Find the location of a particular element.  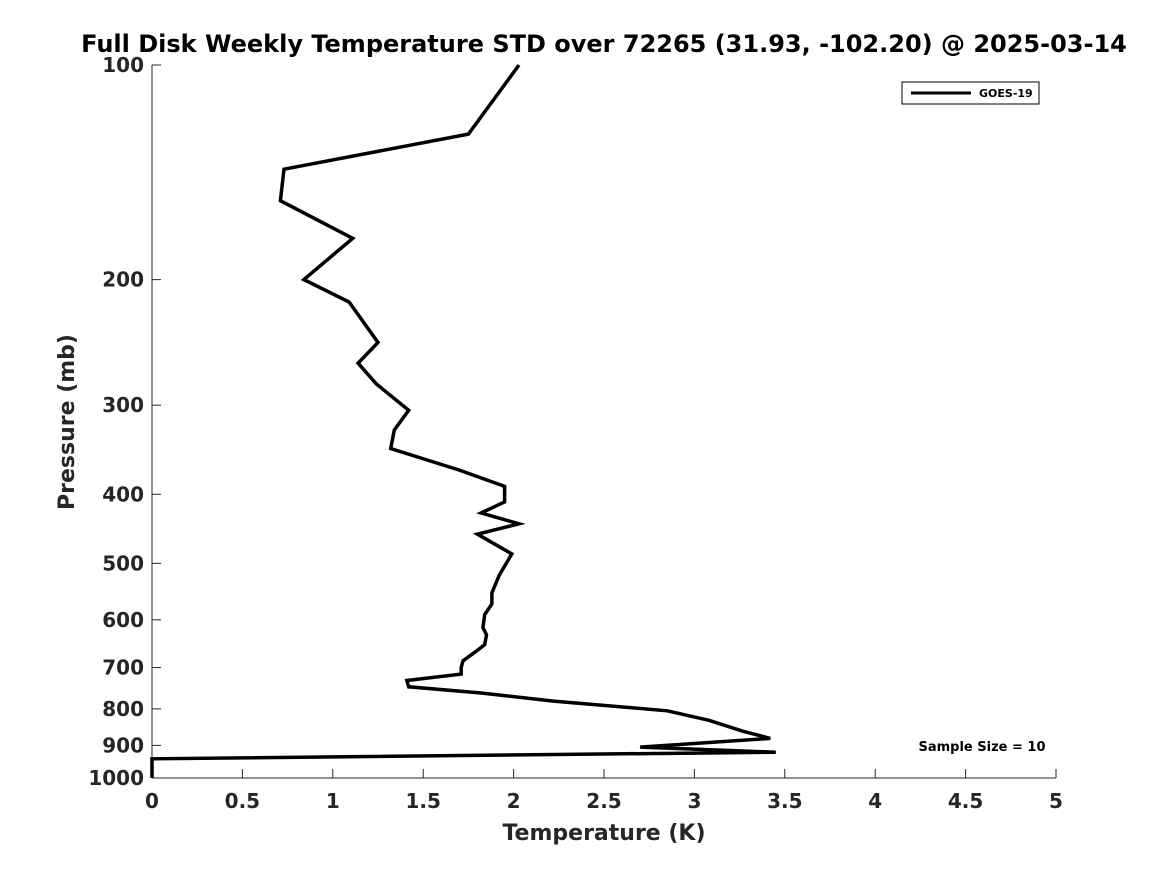

x-tick-label: 2.5 is located at coordinates (603, 801).